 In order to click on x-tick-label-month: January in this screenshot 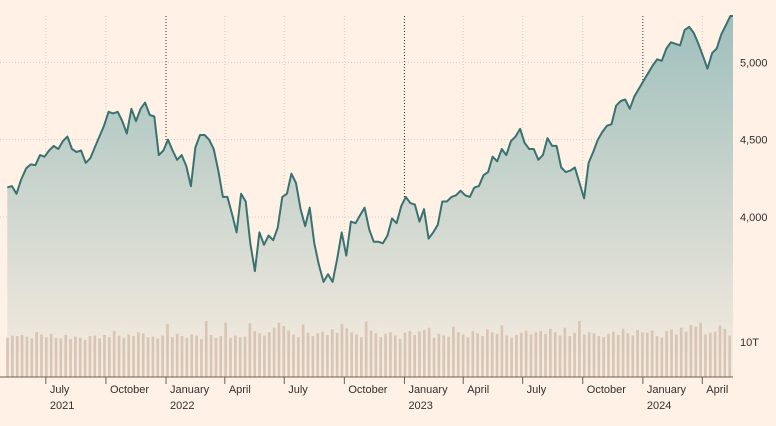, I will do `click(667, 390)`.